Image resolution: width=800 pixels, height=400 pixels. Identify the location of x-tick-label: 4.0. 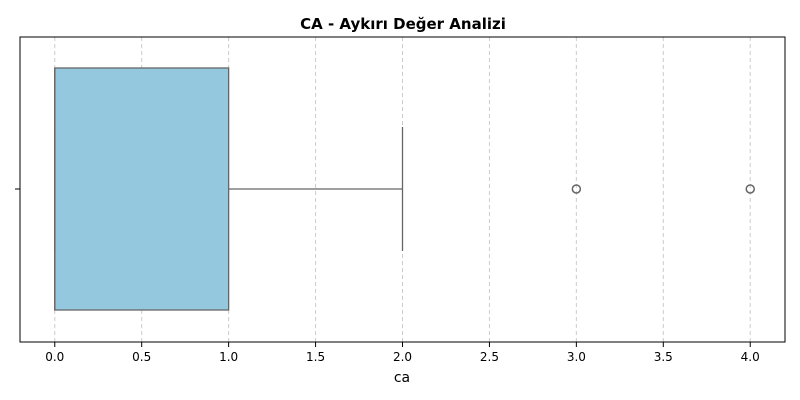
(750, 357).